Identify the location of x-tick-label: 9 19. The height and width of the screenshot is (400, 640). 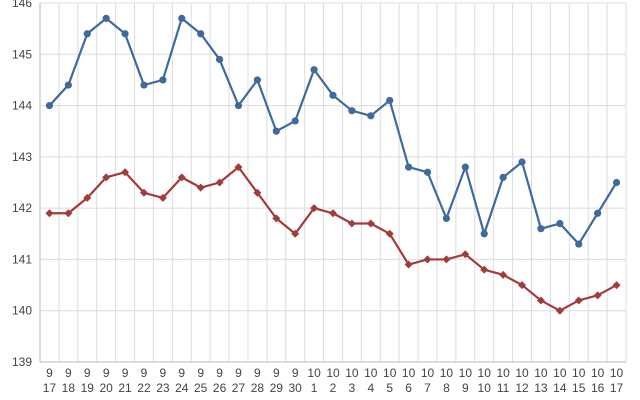
(88, 380).